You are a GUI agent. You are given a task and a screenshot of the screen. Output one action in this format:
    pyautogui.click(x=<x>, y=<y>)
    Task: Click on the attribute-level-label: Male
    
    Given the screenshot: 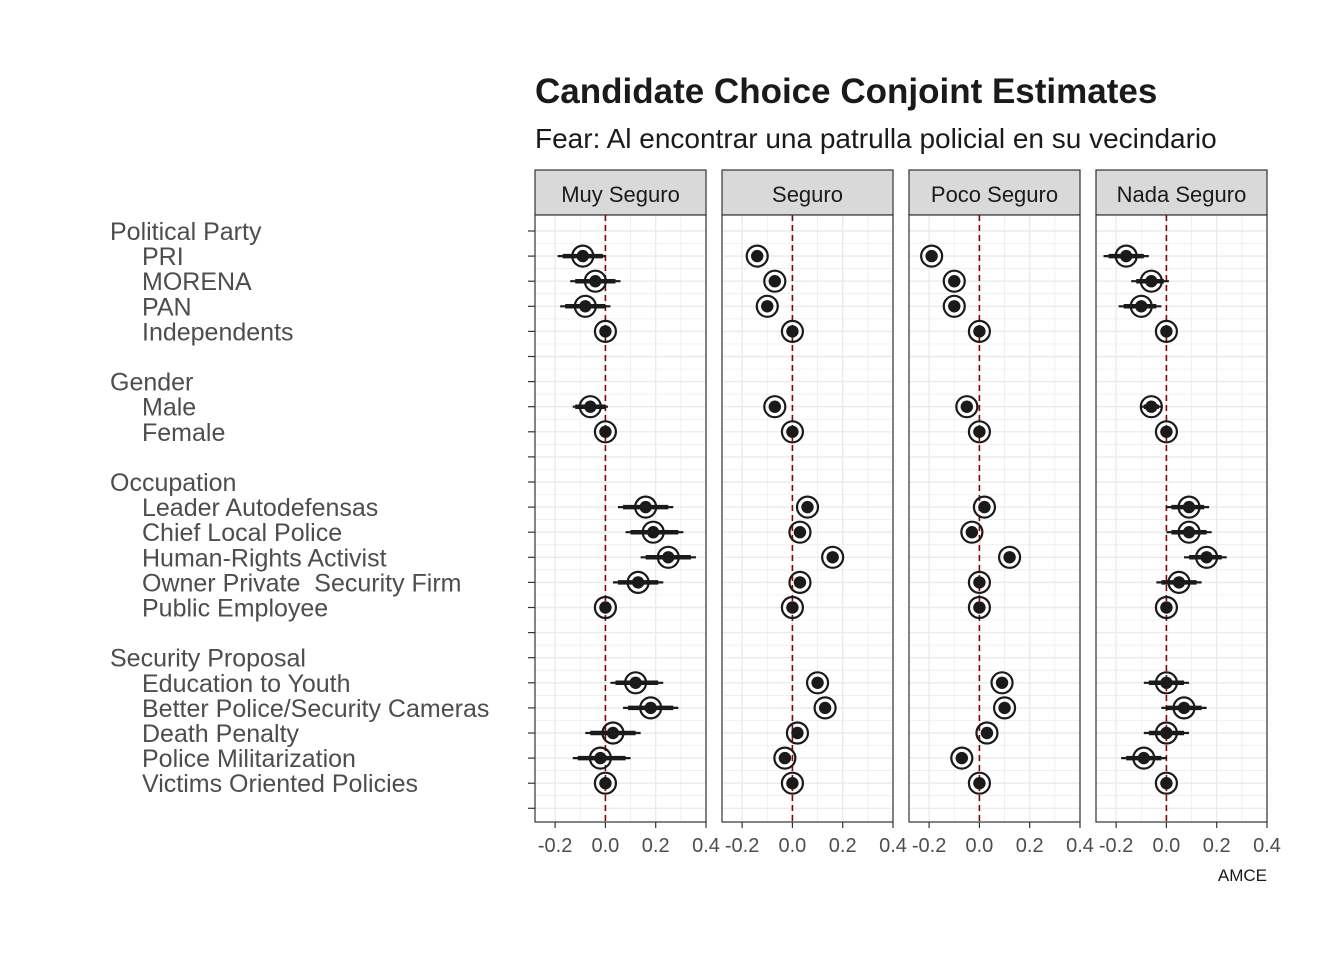 What is the action you would take?
    pyautogui.click(x=169, y=408)
    